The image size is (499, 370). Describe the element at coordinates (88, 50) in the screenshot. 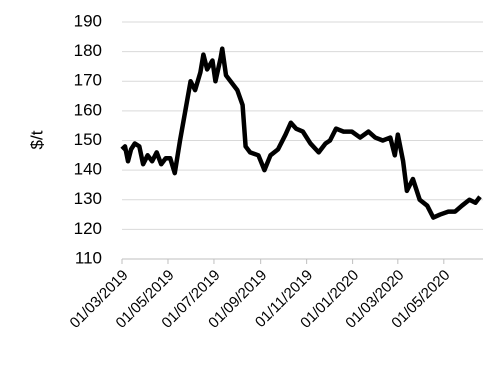

I see `y-tick-label: 180` at that location.